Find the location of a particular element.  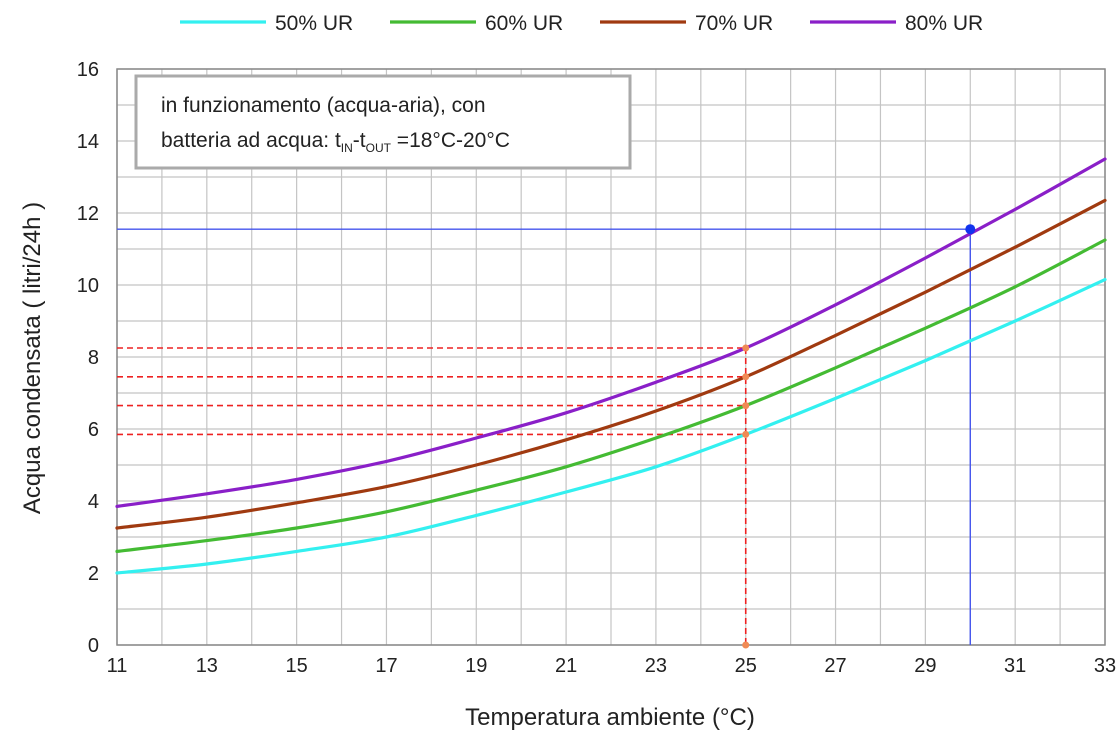

annotation-sub-in: IN is located at coordinates (347, 148).